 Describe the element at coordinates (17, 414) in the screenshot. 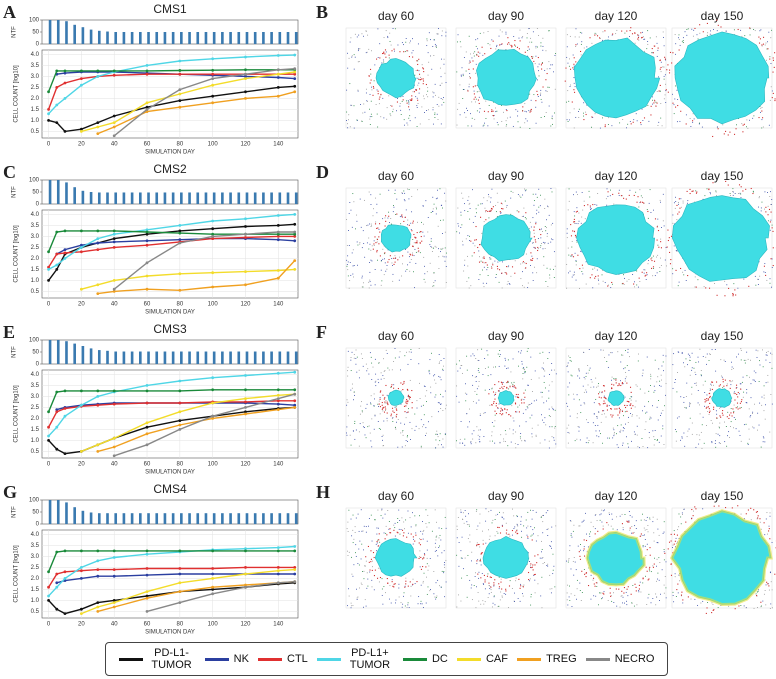

I see `y-axis-label: CELL COUNT [log10]` at that location.